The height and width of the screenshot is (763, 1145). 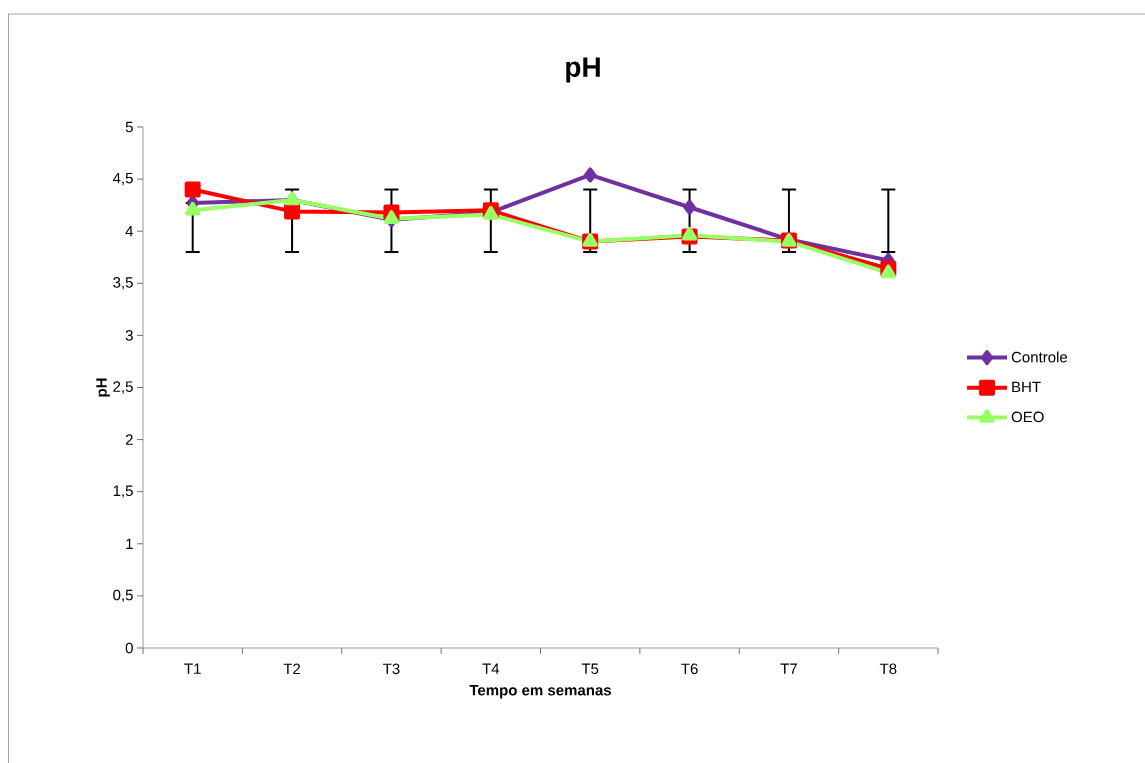 What do you see at coordinates (391, 669) in the screenshot?
I see `x-tick-label: T3` at bounding box center [391, 669].